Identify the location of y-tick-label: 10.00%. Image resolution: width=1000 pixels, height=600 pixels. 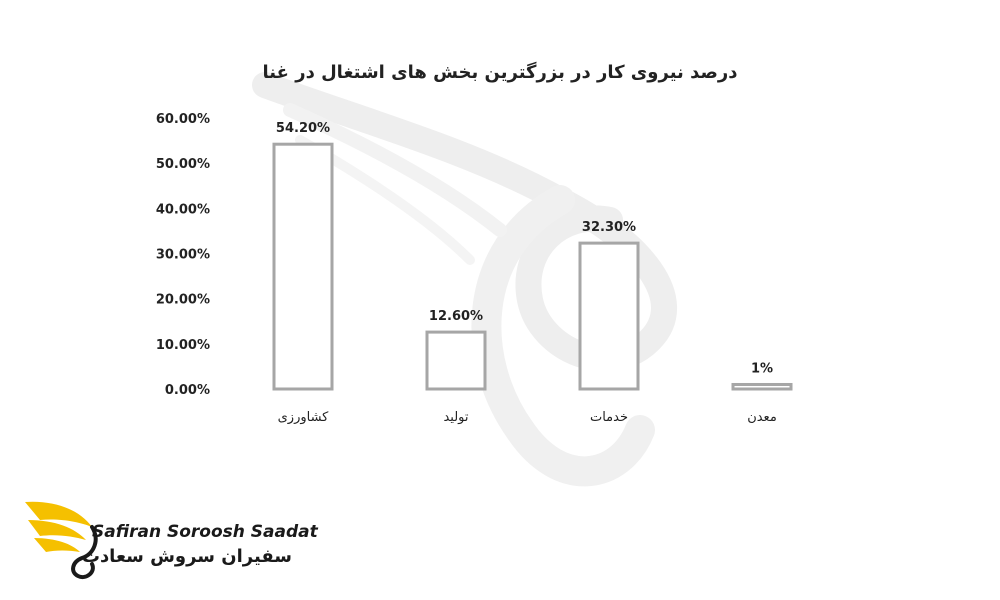
(183, 345).